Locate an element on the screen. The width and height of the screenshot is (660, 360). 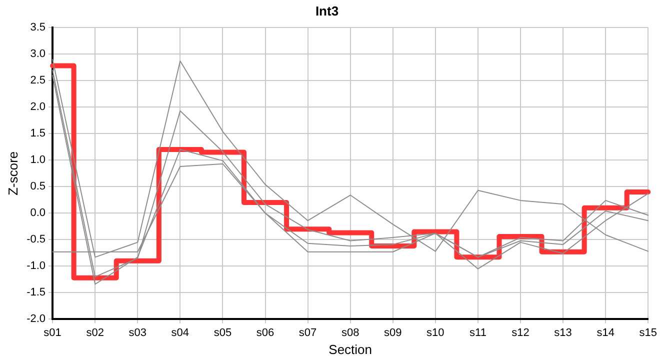
x-tick-label: s03 is located at coordinates (137, 332).